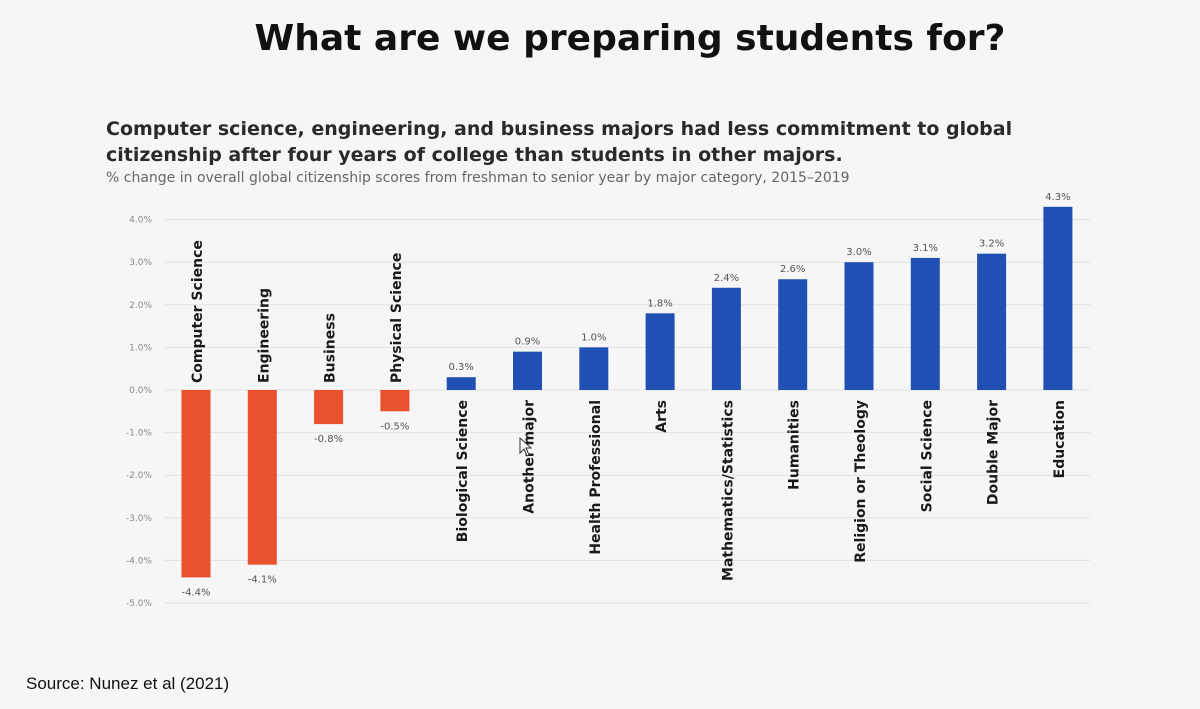  What do you see at coordinates (792, 269) in the screenshot?
I see `data-label: 2.6%` at bounding box center [792, 269].